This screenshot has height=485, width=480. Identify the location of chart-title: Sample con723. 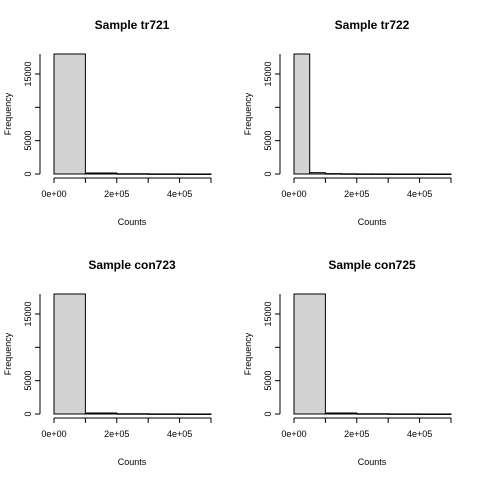
(132, 265).